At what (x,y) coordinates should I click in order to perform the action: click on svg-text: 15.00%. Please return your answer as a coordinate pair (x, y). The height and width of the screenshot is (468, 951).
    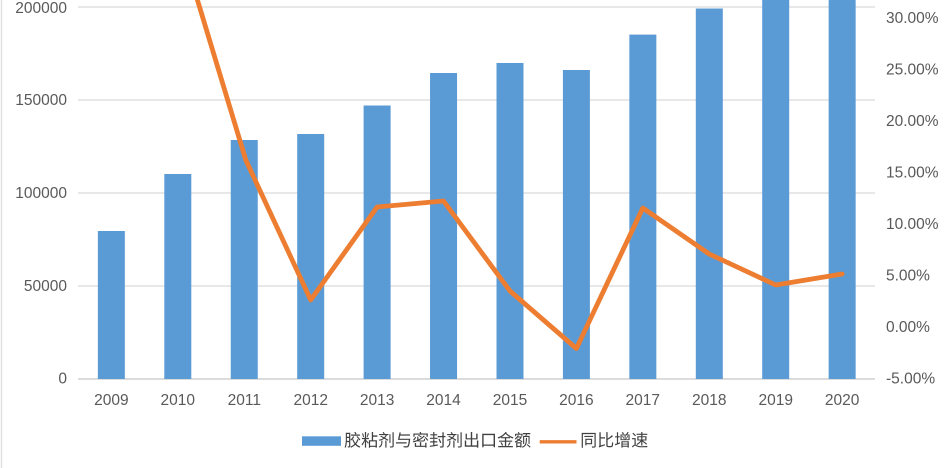
    Looking at the image, I should click on (912, 172).